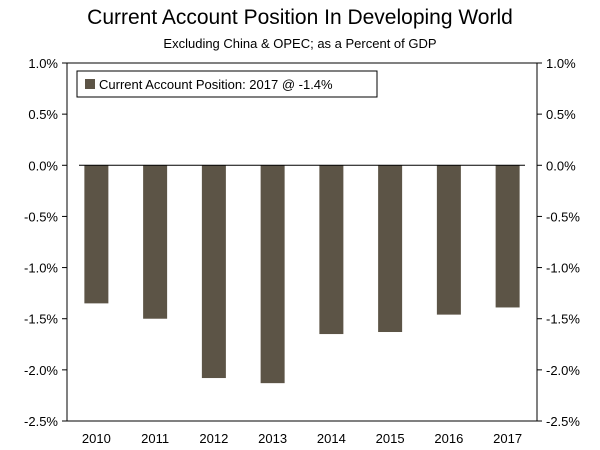  Describe the element at coordinates (448, 240) in the screenshot. I see `bar-2016` at that location.